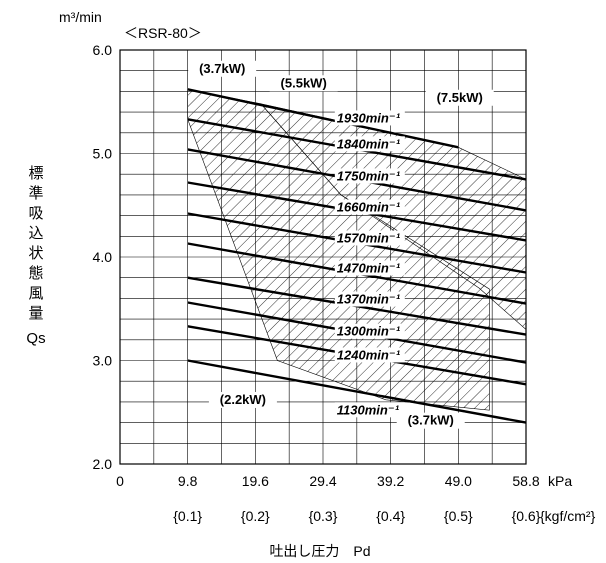 This screenshot has height=563, width=606. What do you see at coordinates (526, 516) in the screenshot?
I see `x-kgf-tick-label: {0.6}` at bounding box center [526, 516].